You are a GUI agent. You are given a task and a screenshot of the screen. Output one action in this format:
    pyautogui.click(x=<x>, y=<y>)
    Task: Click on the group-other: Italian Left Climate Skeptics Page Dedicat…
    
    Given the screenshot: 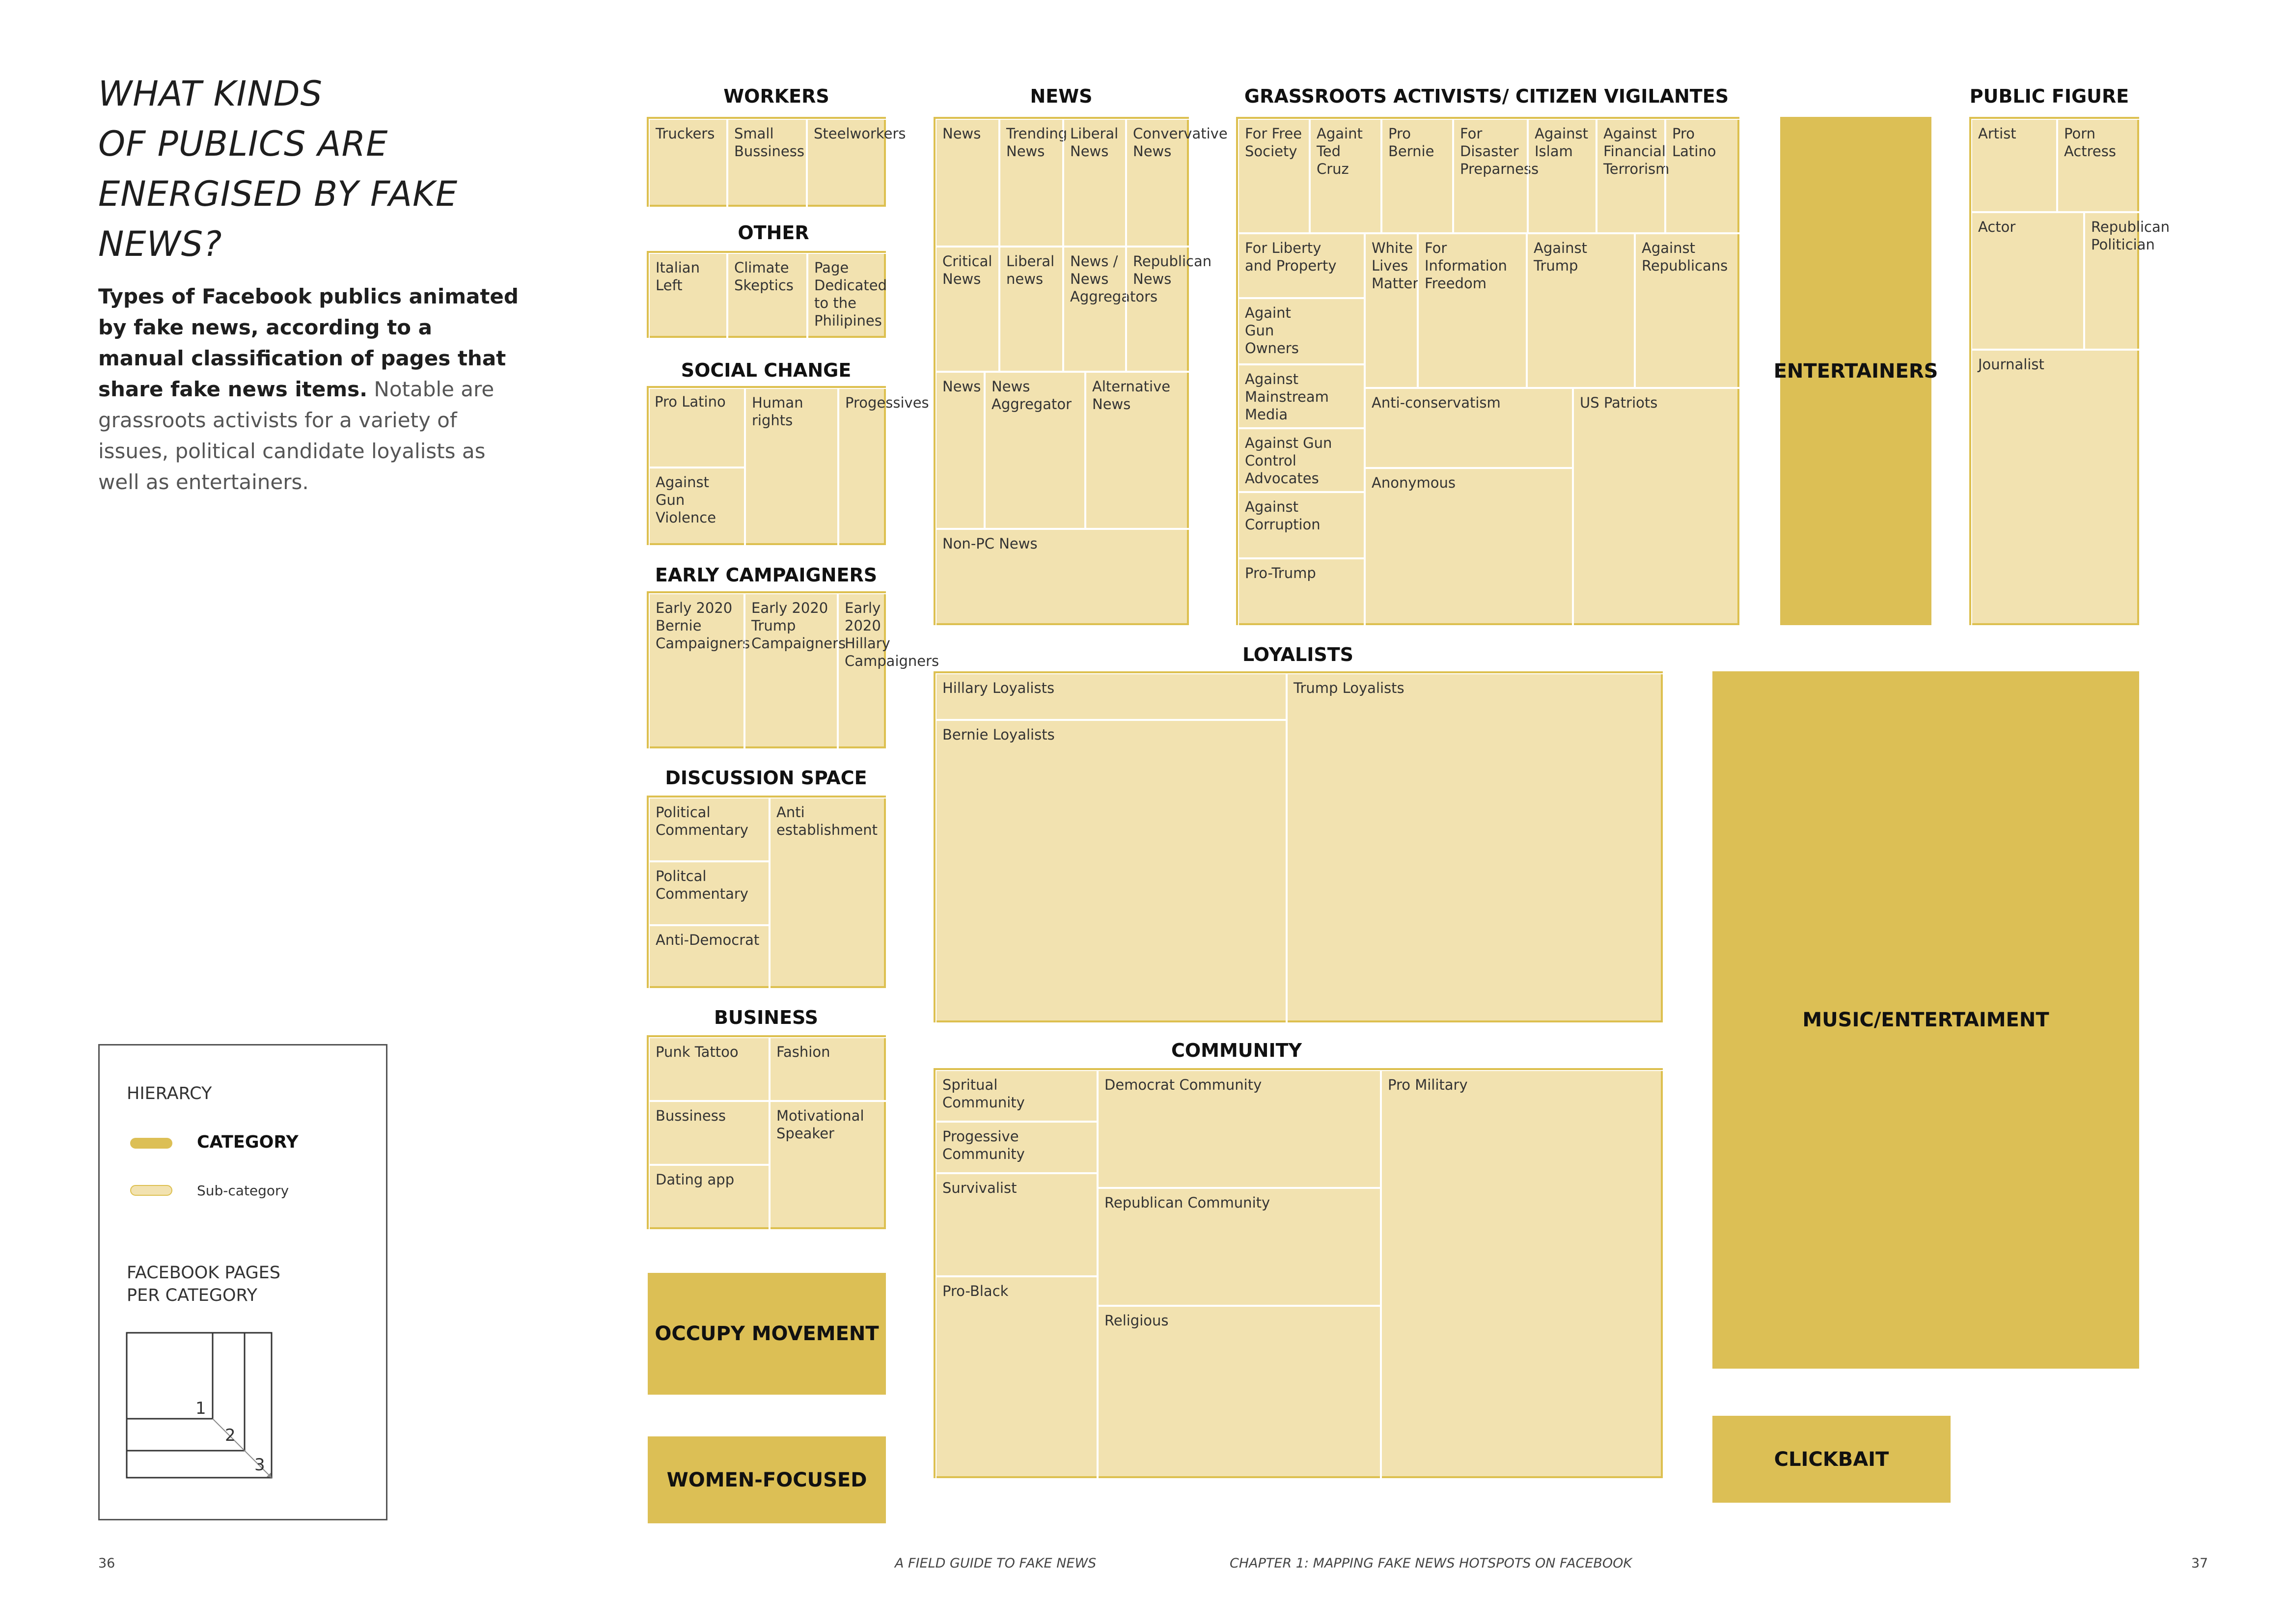 What is the action you would take?
    pyautogui.click(x=767, y=295)
    